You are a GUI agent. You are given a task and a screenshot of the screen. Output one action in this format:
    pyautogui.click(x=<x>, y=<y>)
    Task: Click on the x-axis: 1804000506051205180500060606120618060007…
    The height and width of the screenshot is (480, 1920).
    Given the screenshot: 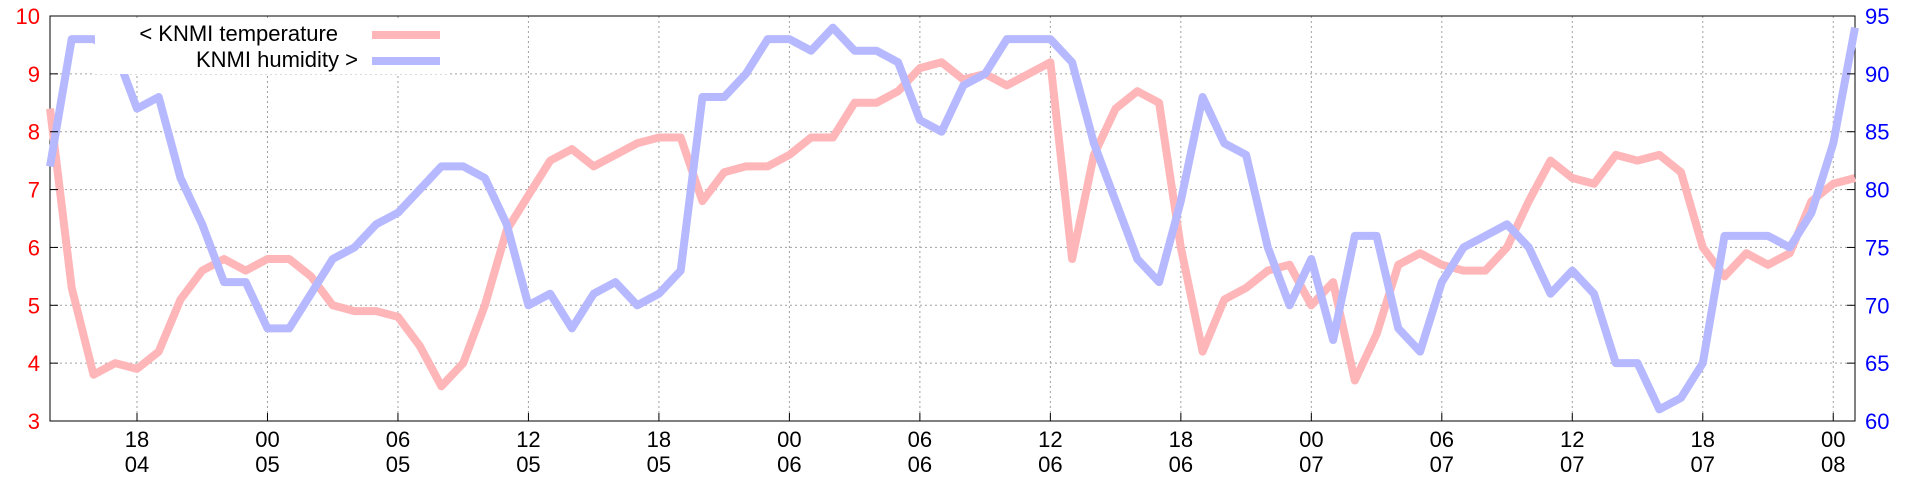 What is the action you would take?
    pyautogui.click(x=985, y=445)
    